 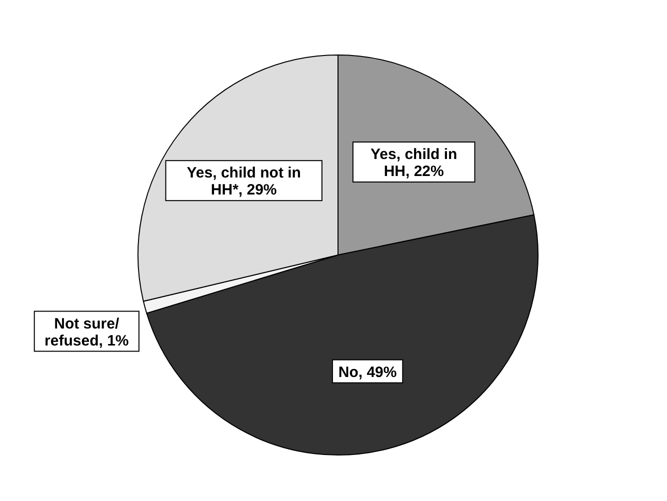 I want to click on slice-label: Yes, child not in HH*, 29%, so click(x=243, y=181).